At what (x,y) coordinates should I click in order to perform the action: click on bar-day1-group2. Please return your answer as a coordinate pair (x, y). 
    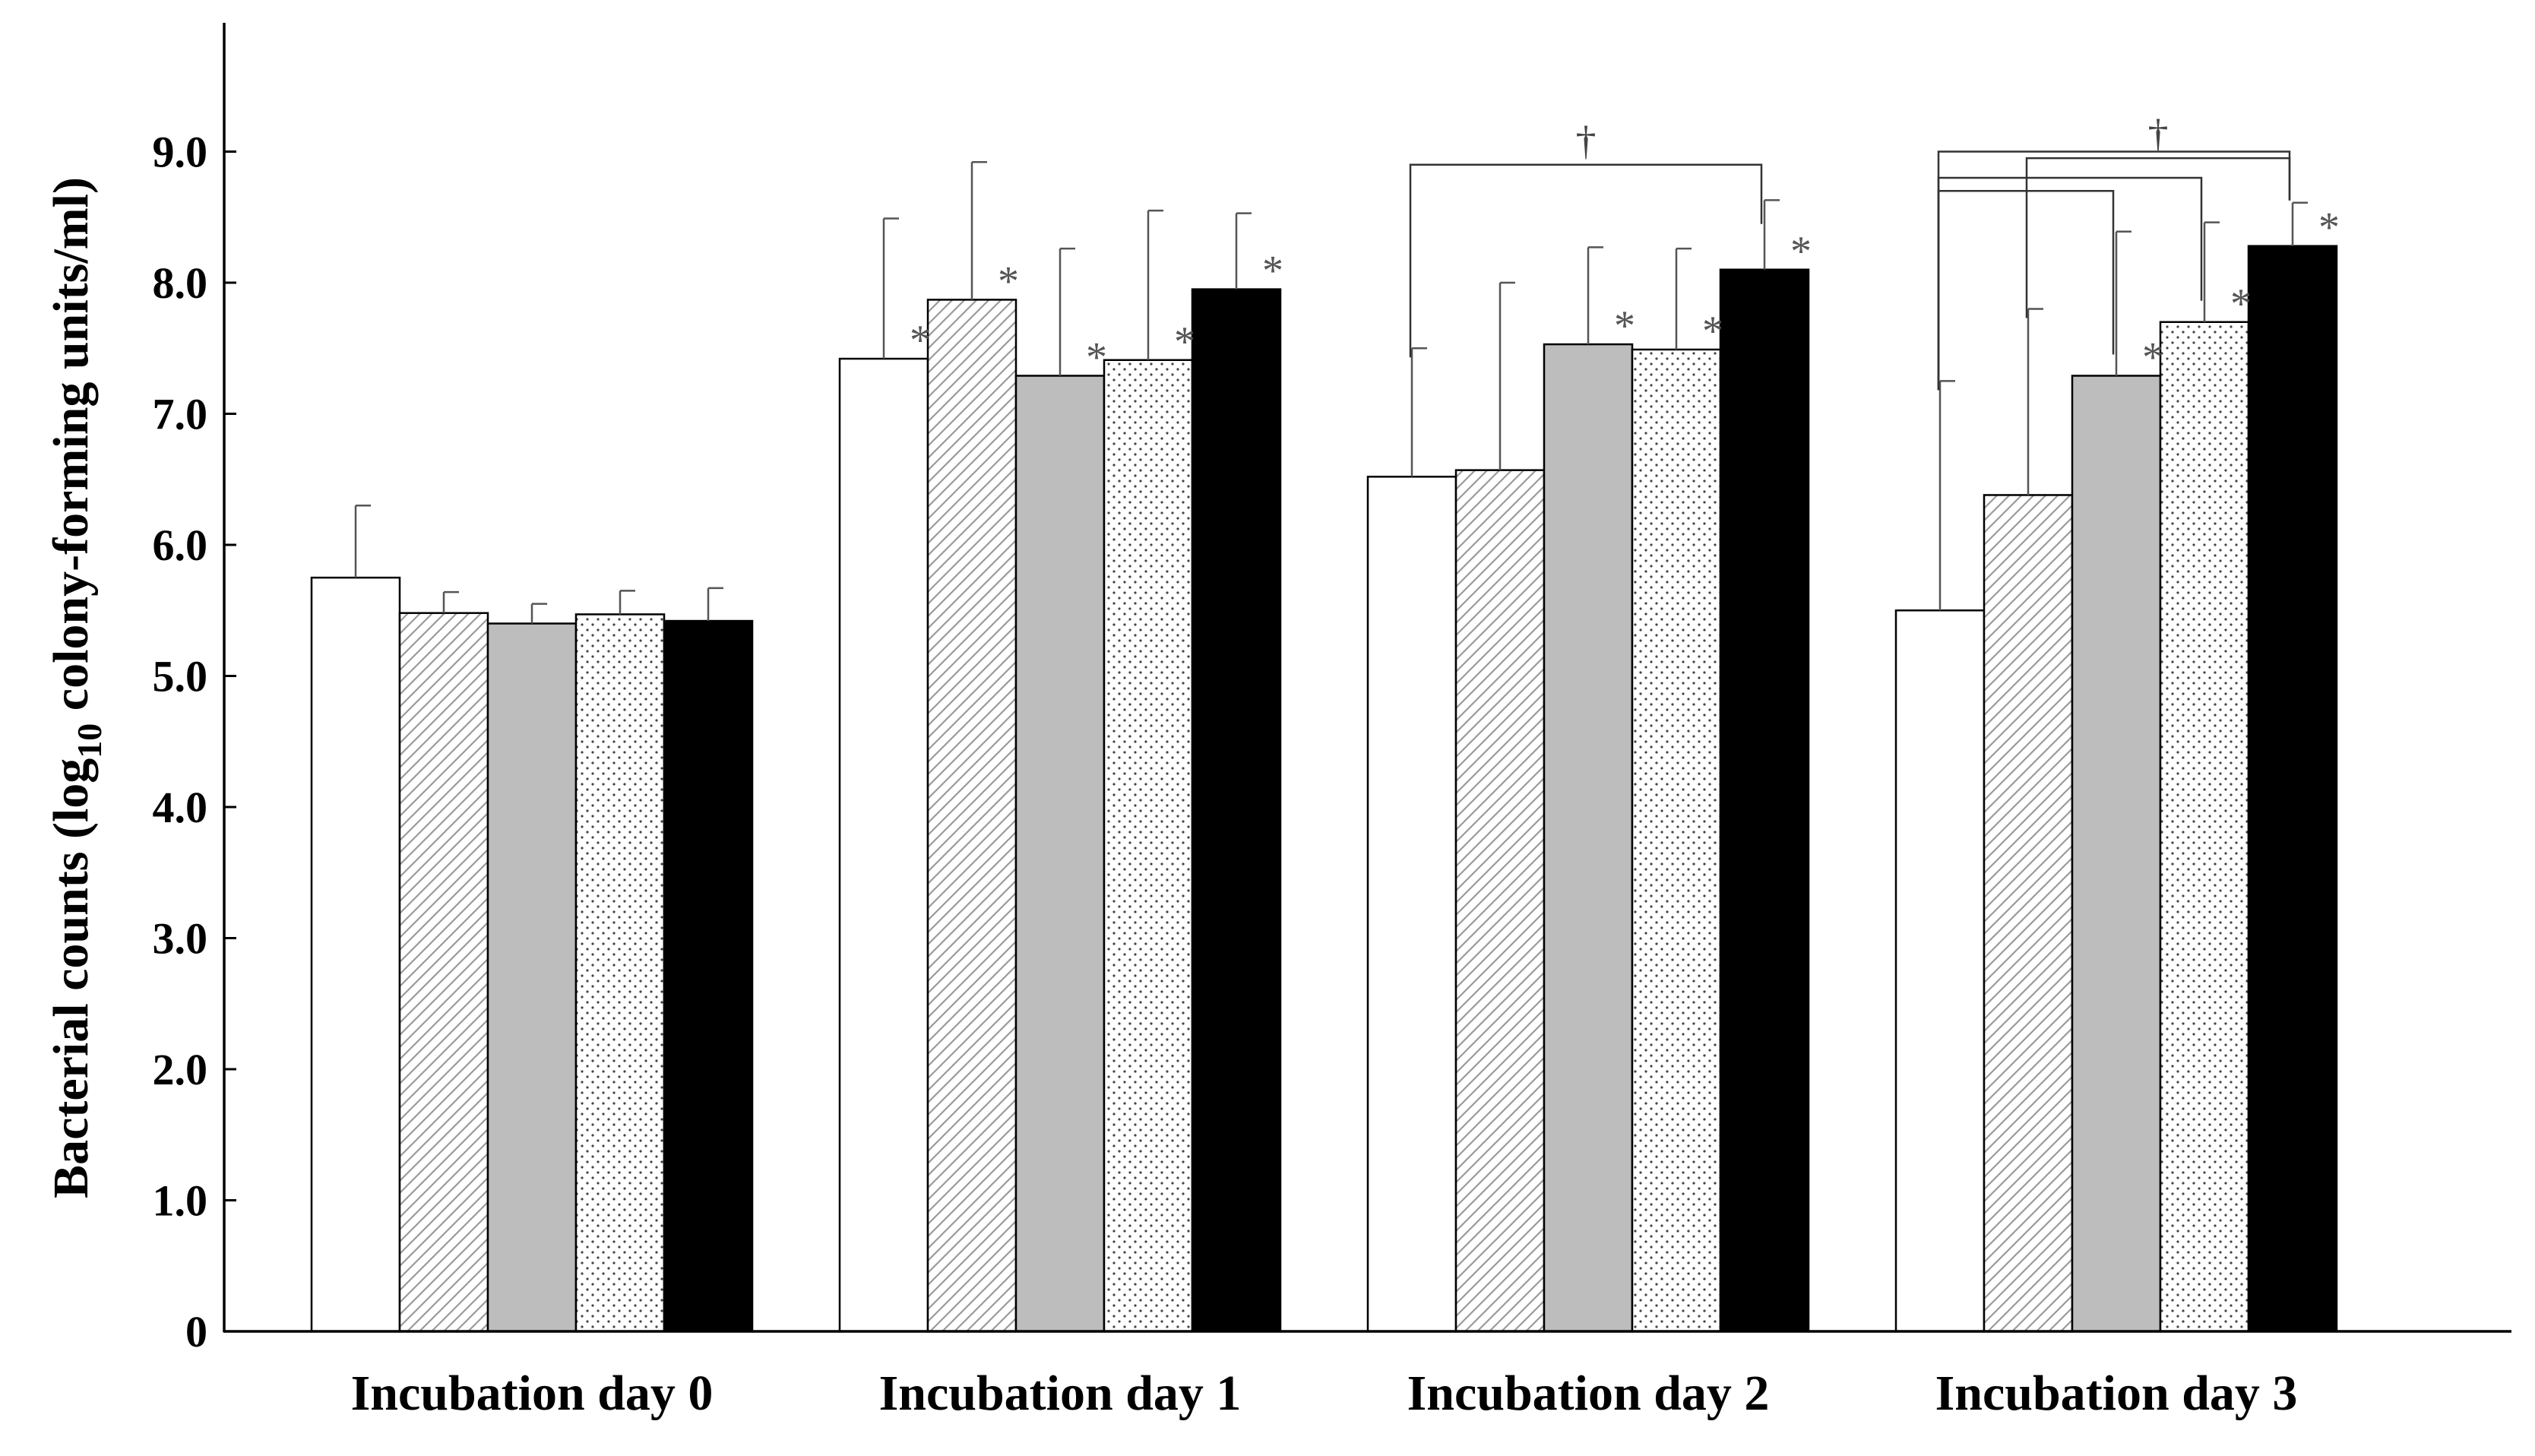
    Looking at the image, I should click on (972, 816).